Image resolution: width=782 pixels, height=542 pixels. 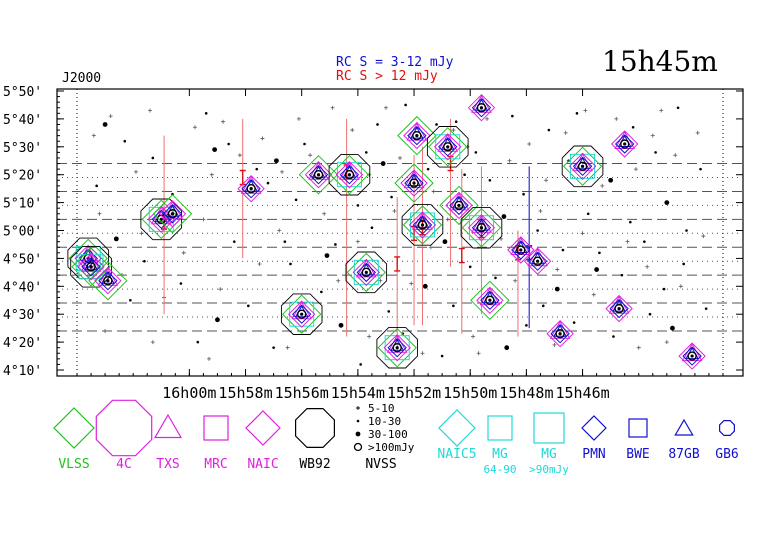 What do you see at coordinates (684, 427) in the screenshot?
I see `legend-87gb-triangle` at bounding box center [684, 427].